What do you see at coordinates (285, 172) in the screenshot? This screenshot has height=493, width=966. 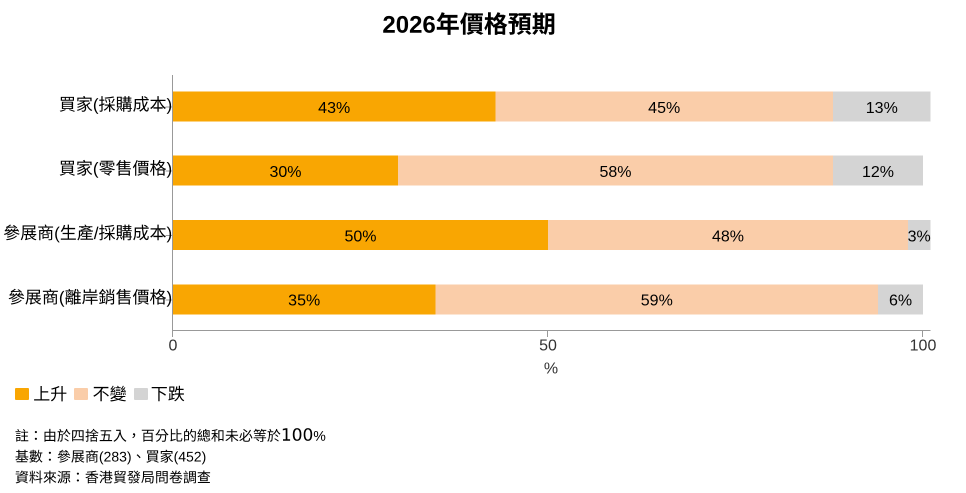 I see `svg-text: 30%` at bounding box center [285, 172].